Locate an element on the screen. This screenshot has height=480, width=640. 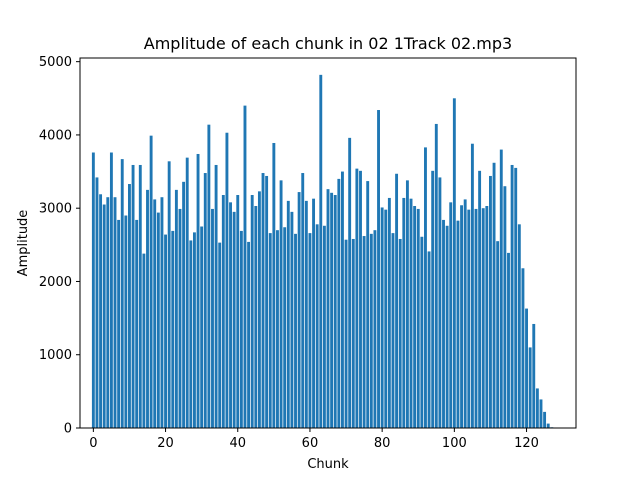
y-axis-label: Amplitude is located at coordinates (23, 243).